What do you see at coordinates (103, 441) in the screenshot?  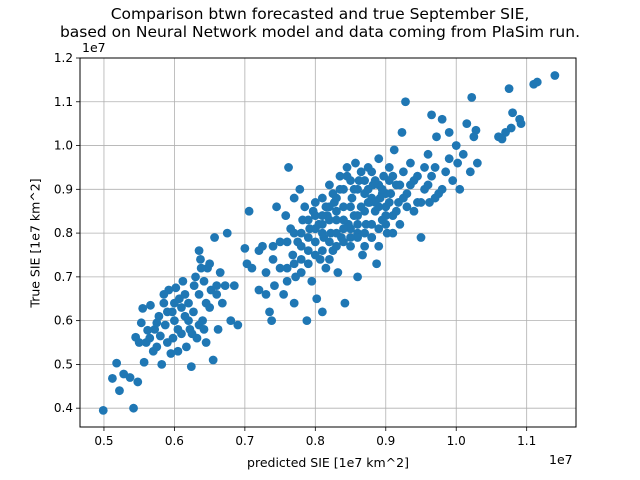 I see `x-tick-label: 0.5` at bounding box center [103, 441].